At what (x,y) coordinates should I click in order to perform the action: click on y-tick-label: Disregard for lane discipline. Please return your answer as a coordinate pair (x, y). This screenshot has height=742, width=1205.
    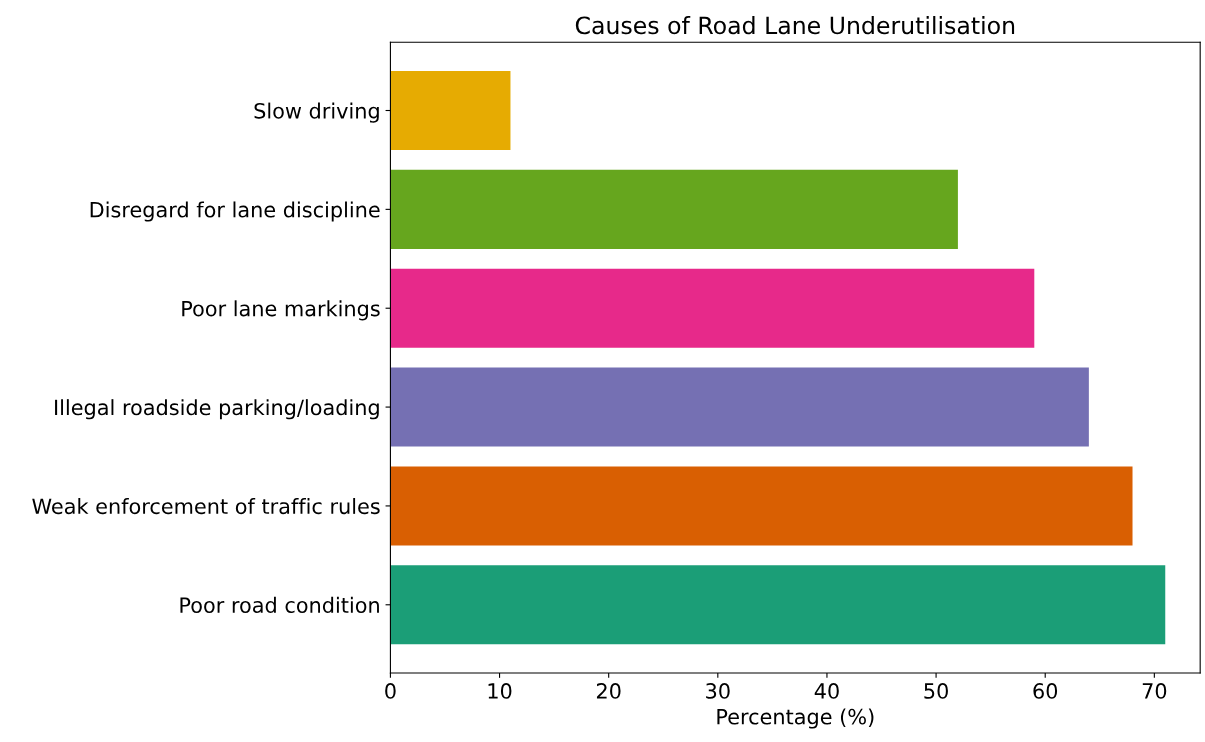
    Looking at the image, I should click on (235, 211).